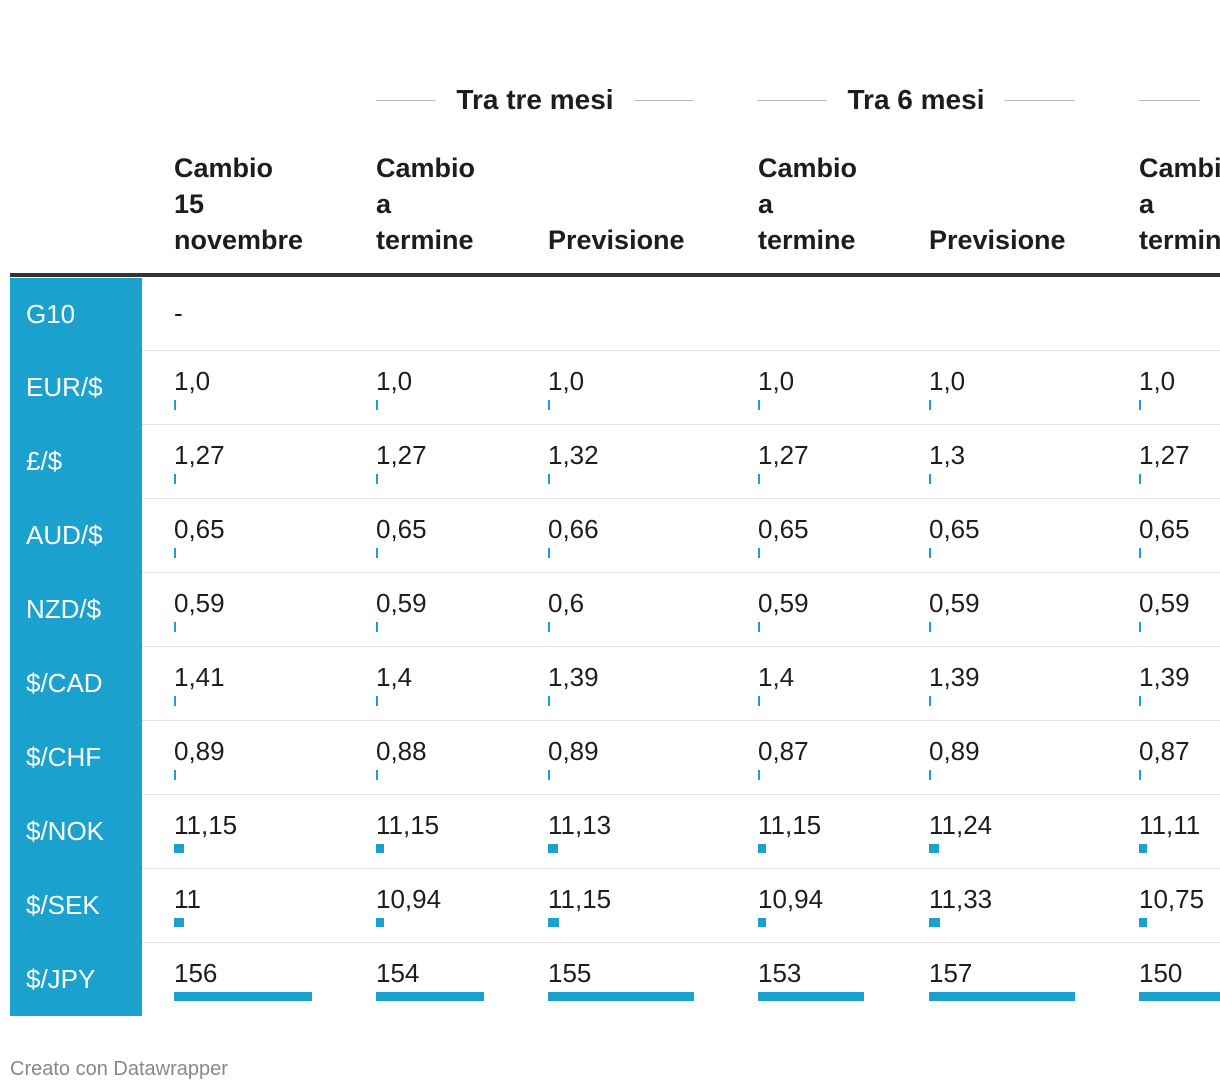 Image resolution: width=1220 pixels, height=1092 pixels. What do you see at coordinates (1172, 899) in the screenshot?
I see `cell-value: 10,75` at bounding box center [1172, 899].